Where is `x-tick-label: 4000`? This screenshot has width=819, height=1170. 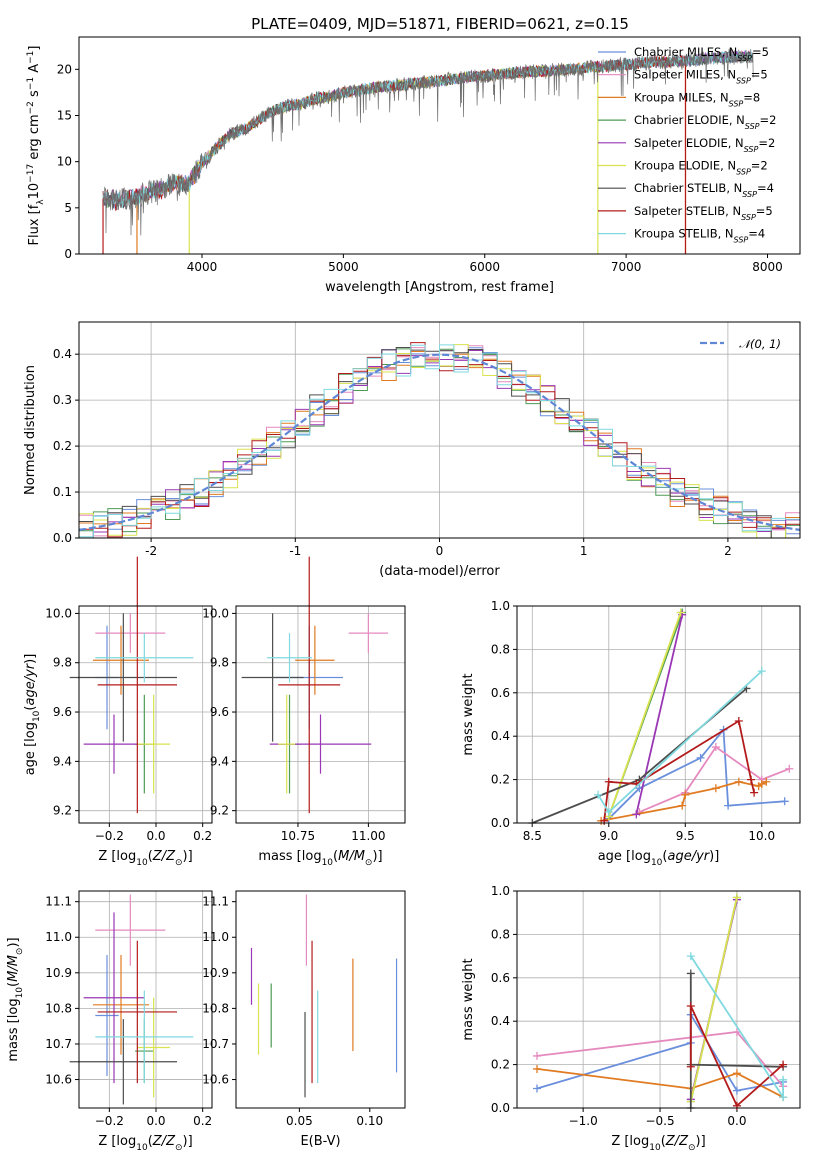 x-tick-label: 4000 is located at coordinates (202, 267).